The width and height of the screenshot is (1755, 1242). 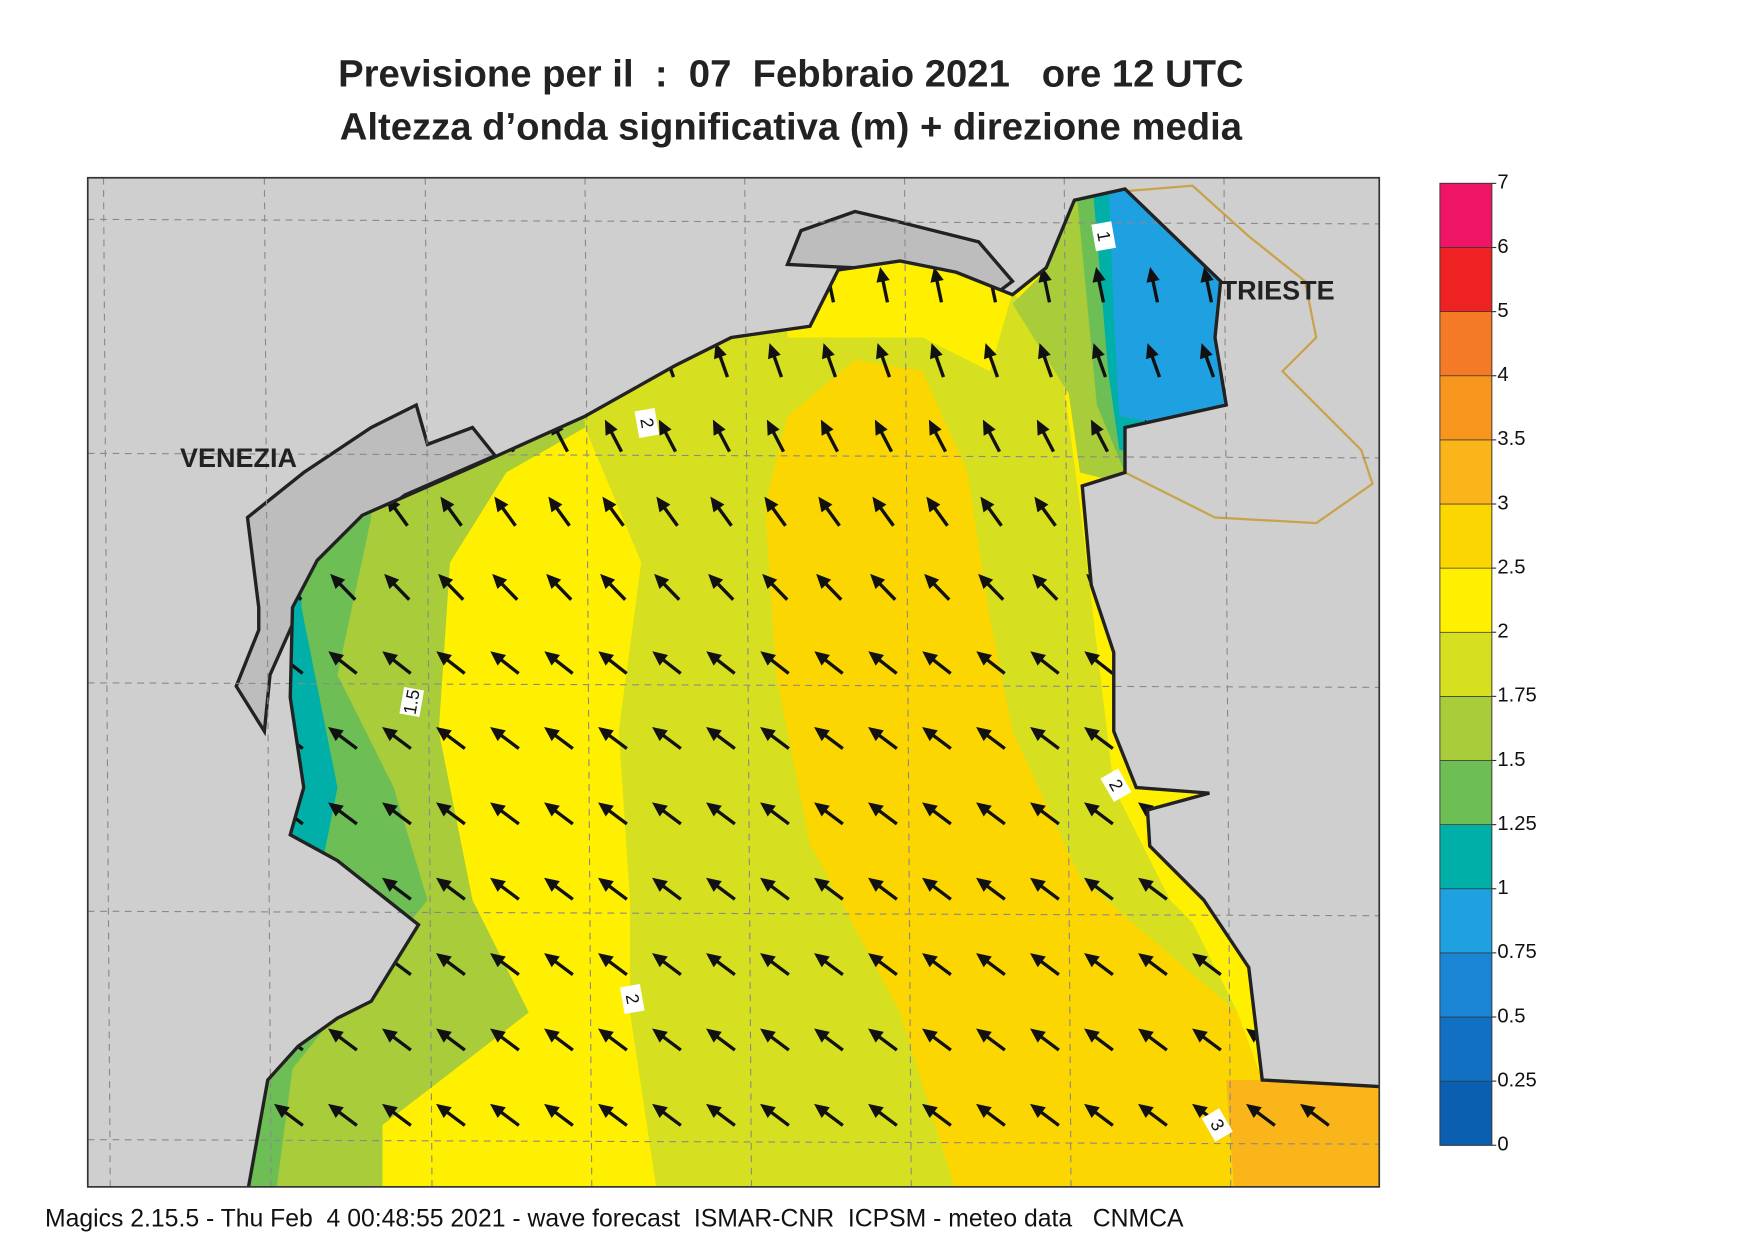 What do you see at coordinates (1511, 567) in the screenshot?
I see `colorbar-label: 2.5` at bounding box center [1511, 567].